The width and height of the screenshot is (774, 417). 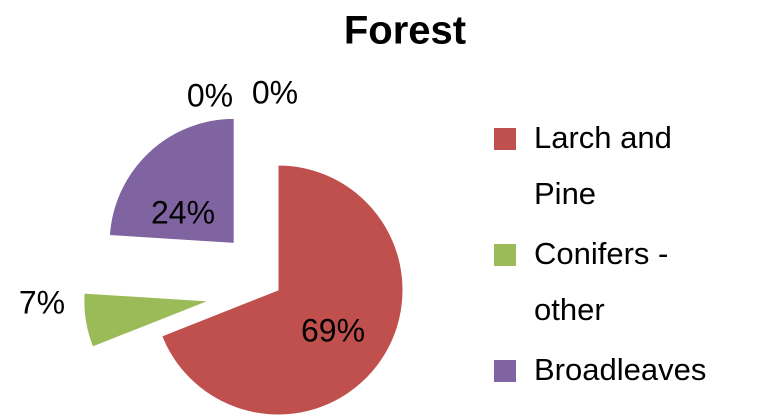 I want to click on chart-title: Forest, so click(x=405, y=31).